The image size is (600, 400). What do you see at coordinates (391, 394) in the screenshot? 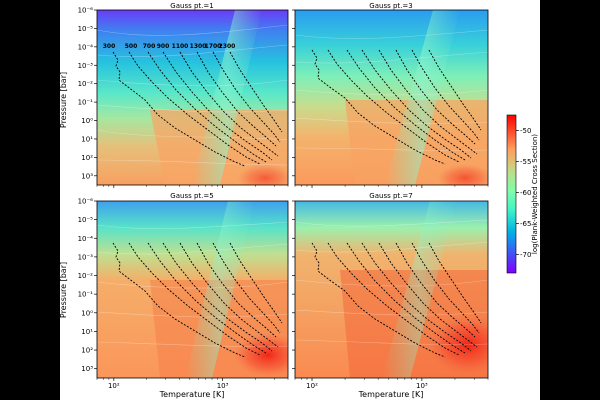
I see `x-axis-label-right: Temperature [K]` at bounding box center [391, 394].